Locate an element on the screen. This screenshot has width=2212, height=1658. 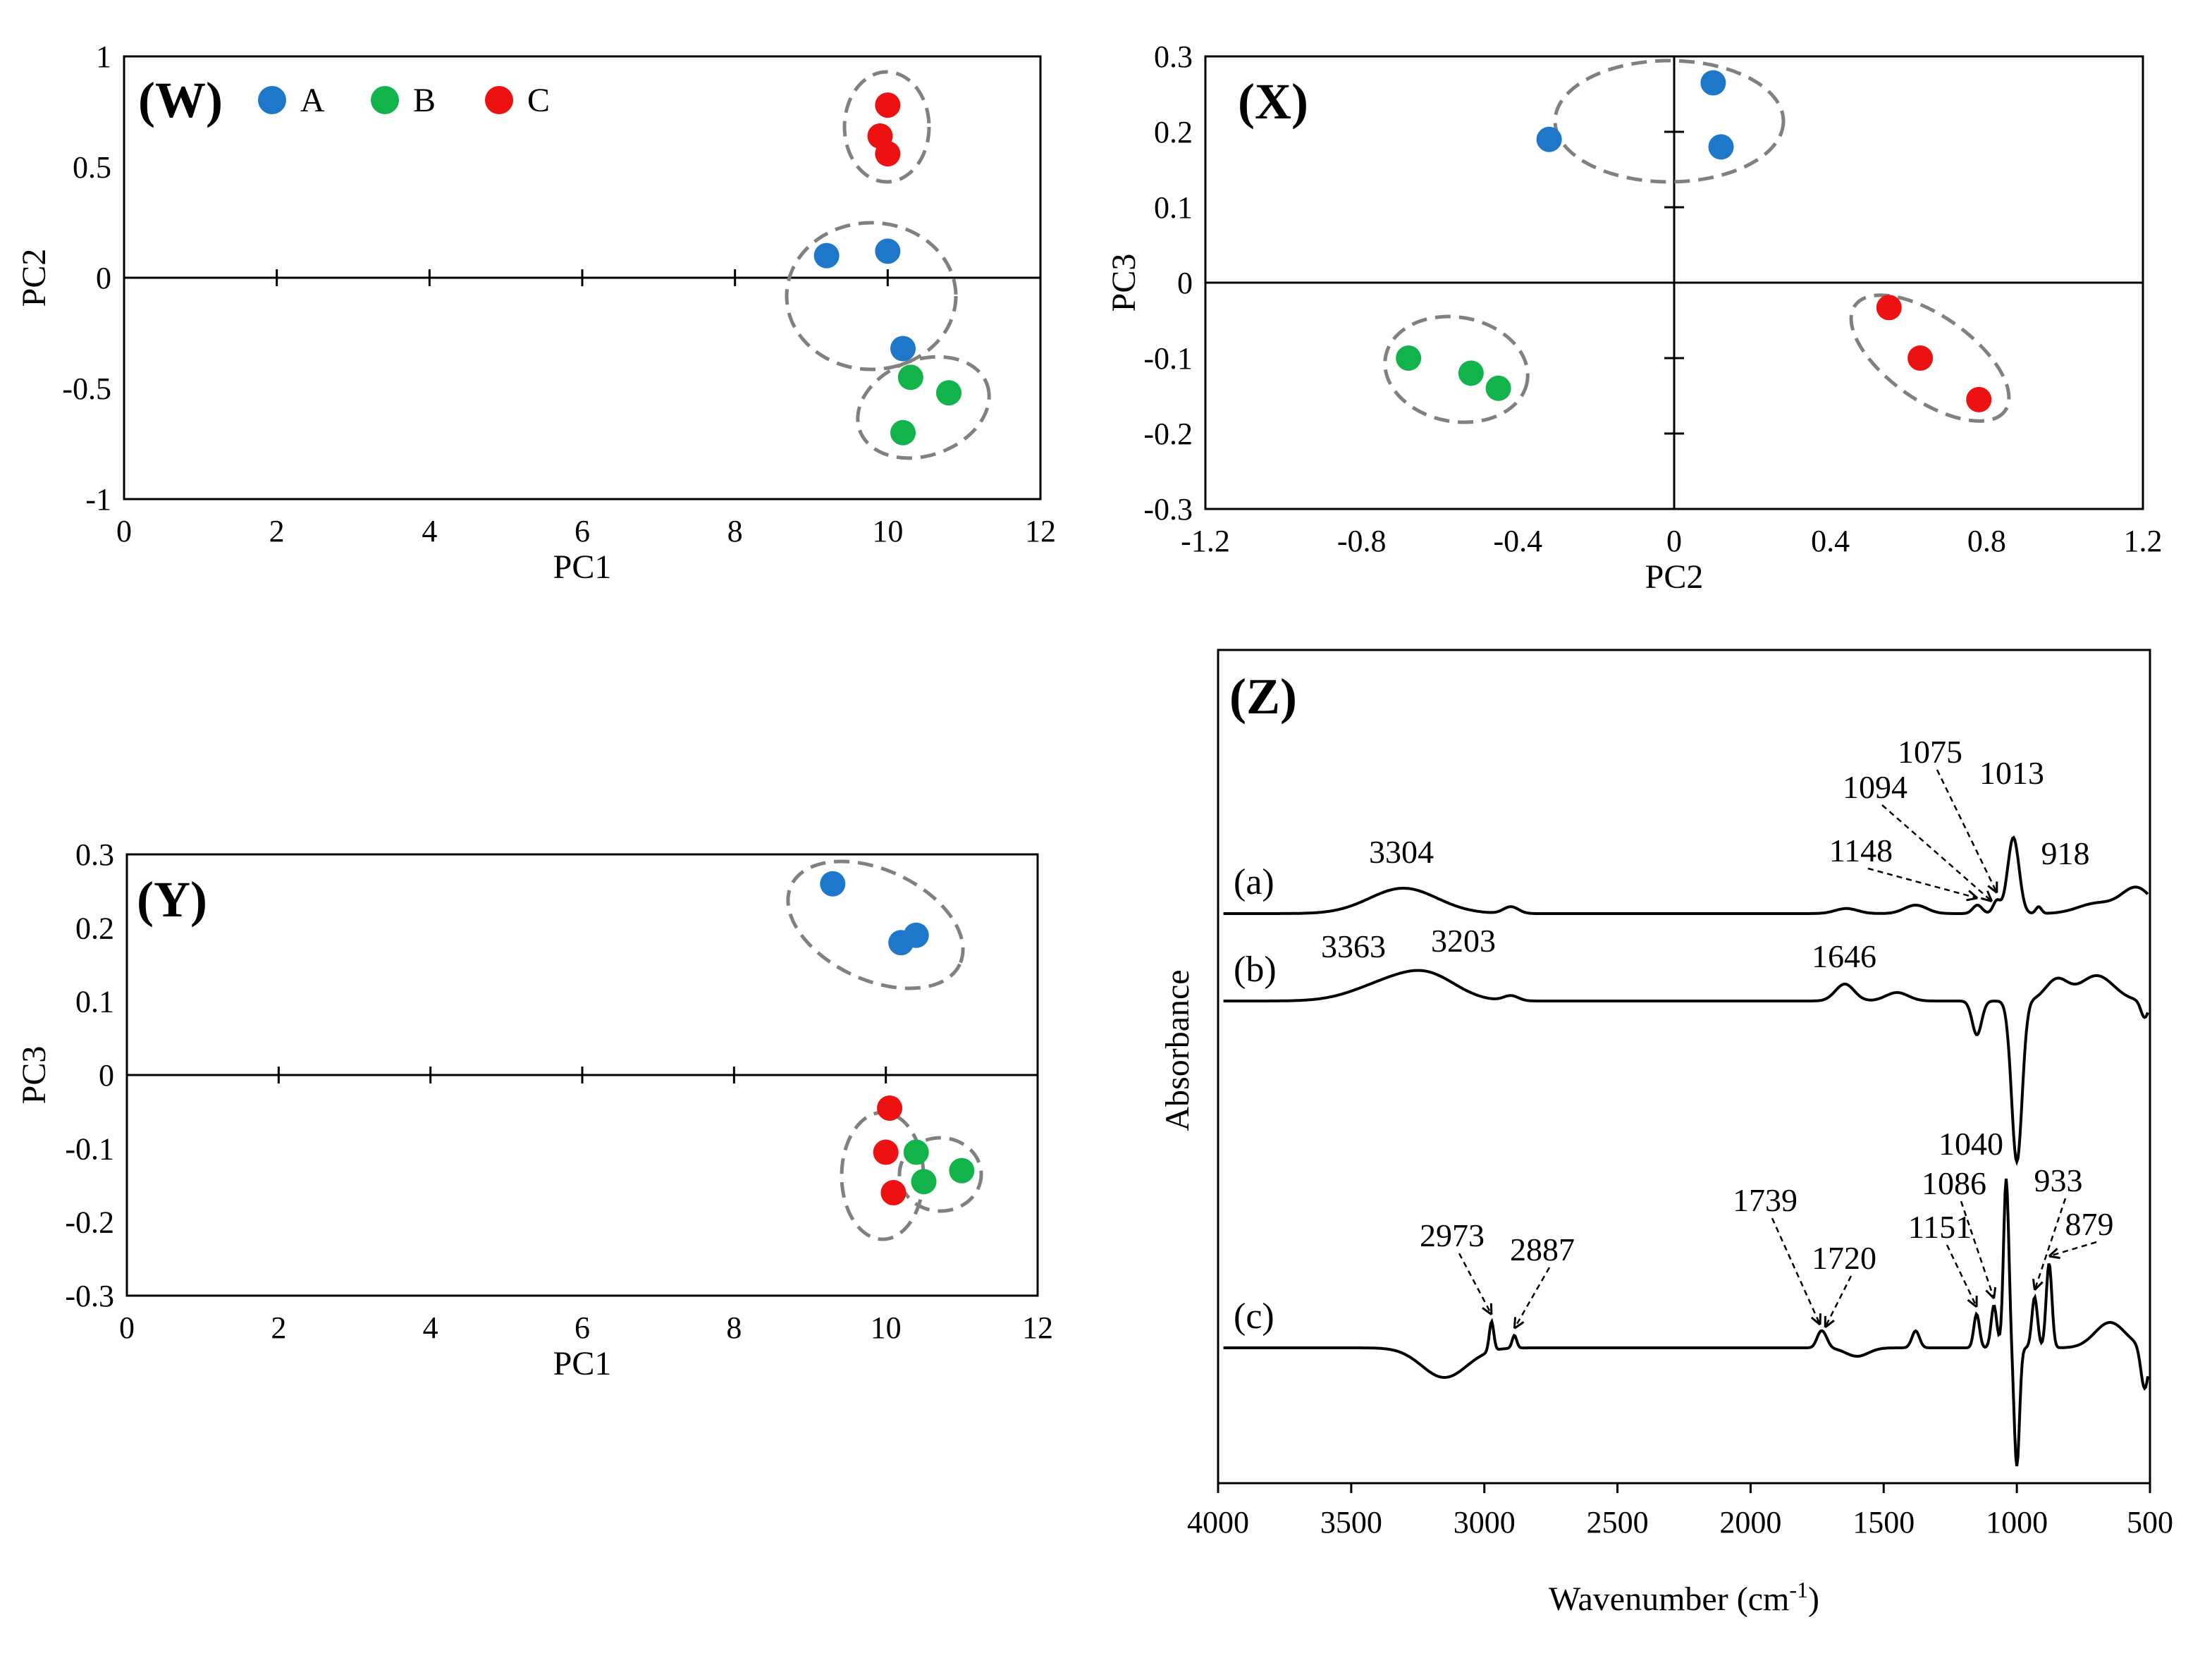
x-tick-label: 4 is located at coordinates (430, 1328).